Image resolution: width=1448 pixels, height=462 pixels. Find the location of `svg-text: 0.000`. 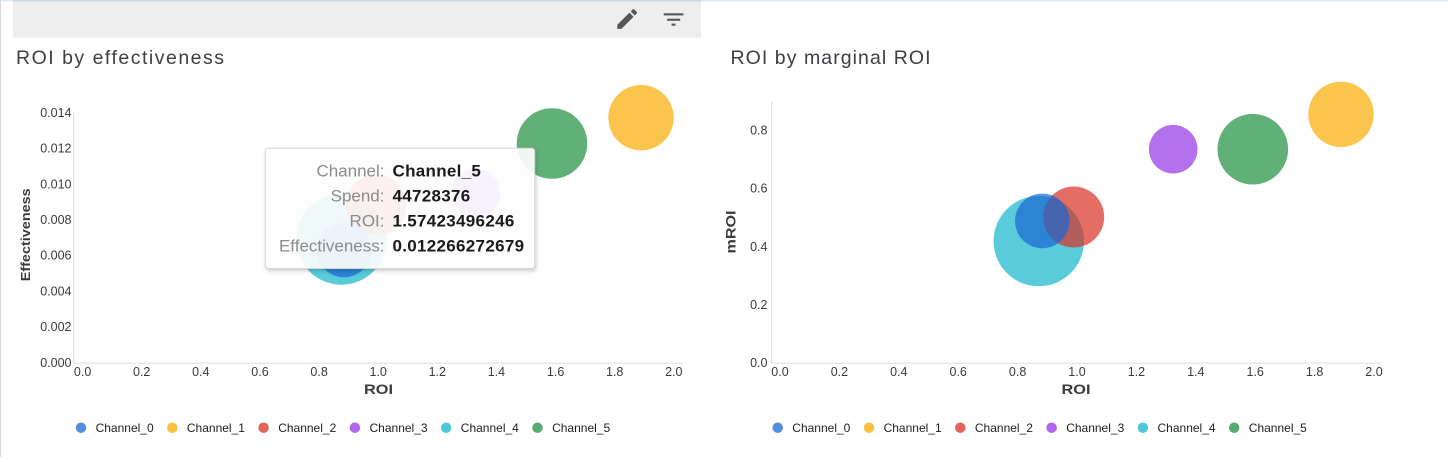

svg-text: 0.000 is located at coordinates (55, 363).